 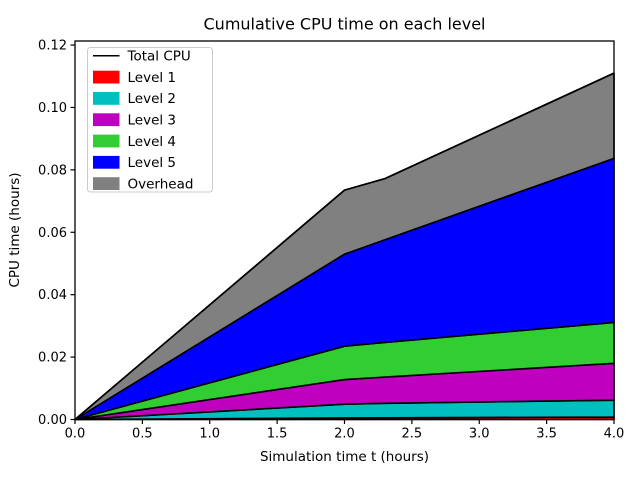 I want to click on legend-patch-overhead, so click(x=106, y=183).